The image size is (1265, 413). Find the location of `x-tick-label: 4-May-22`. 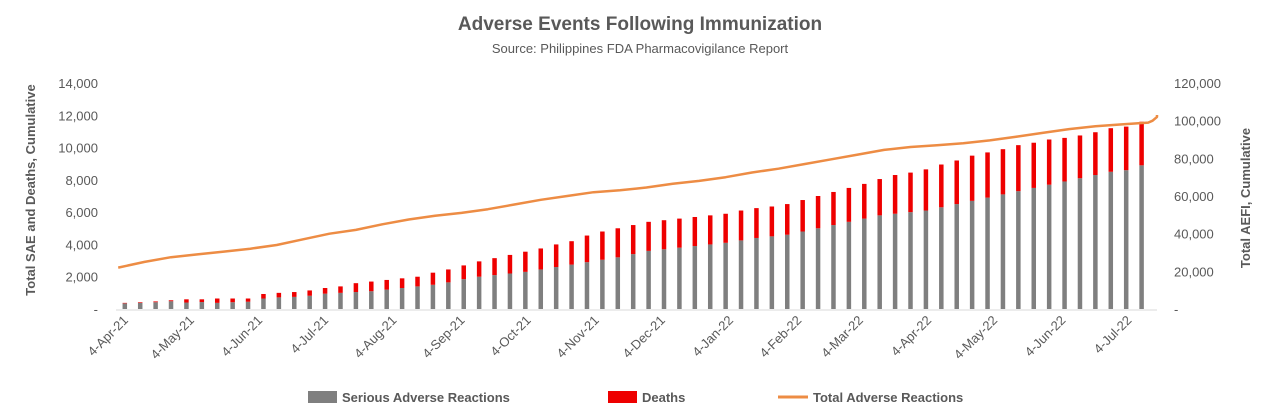

x-tick-label: 4-May-22 is located at coordinates (975, 337).